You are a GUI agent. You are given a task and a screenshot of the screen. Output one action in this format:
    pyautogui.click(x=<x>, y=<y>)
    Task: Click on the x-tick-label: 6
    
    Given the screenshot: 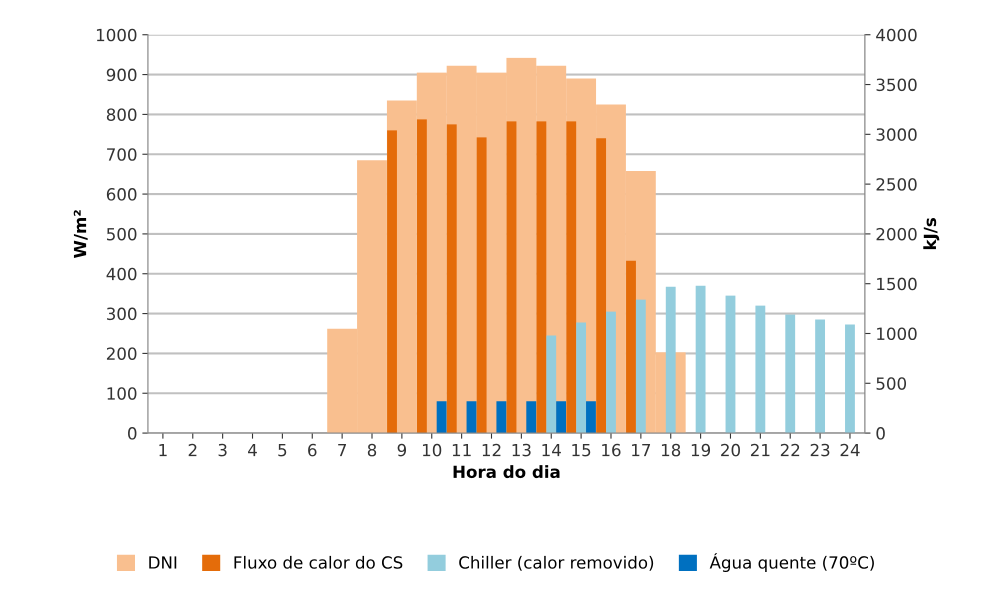 What is the action you would take?
    pyautogui.click(x=312, y=450)
    